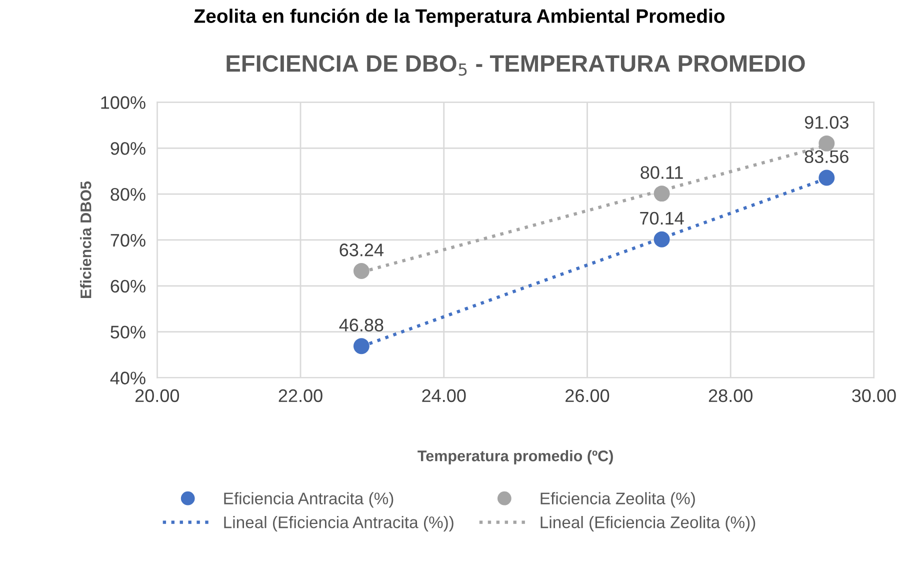 The image size is (919, 568). Describe the element at coordinates (86, 239) in the screenshot. I see `y-axis-title: Eficiencia DBO5` at that location.